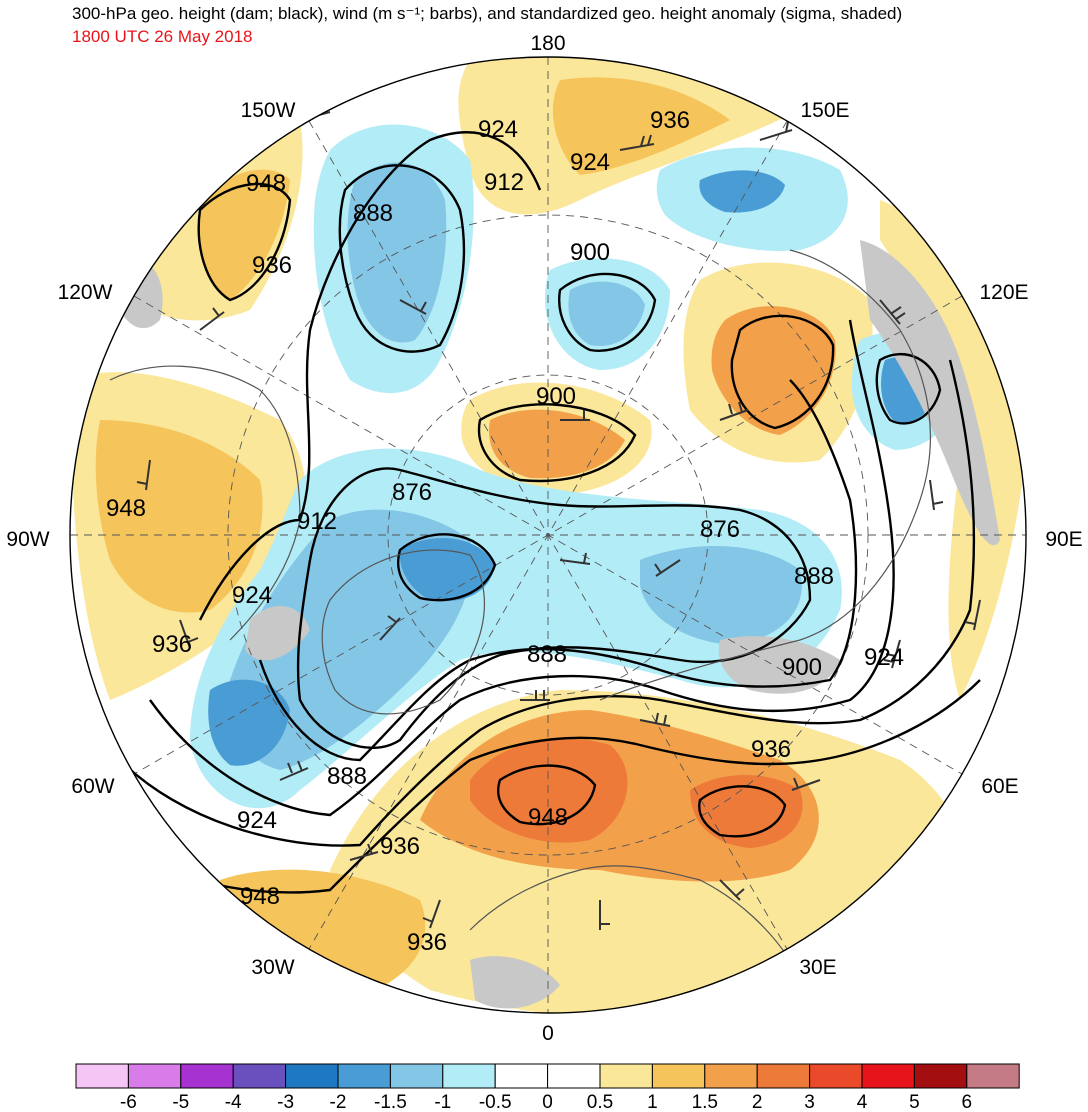 The height and width of the screenshot is (1112, 1088). I want to click on colorbar-tick-labels: -6 -5 -4 -3 -2 -1.5 -1 -0.5 0 0.5 1 1.5 2 3 4 5 6, so click(546, 1102).